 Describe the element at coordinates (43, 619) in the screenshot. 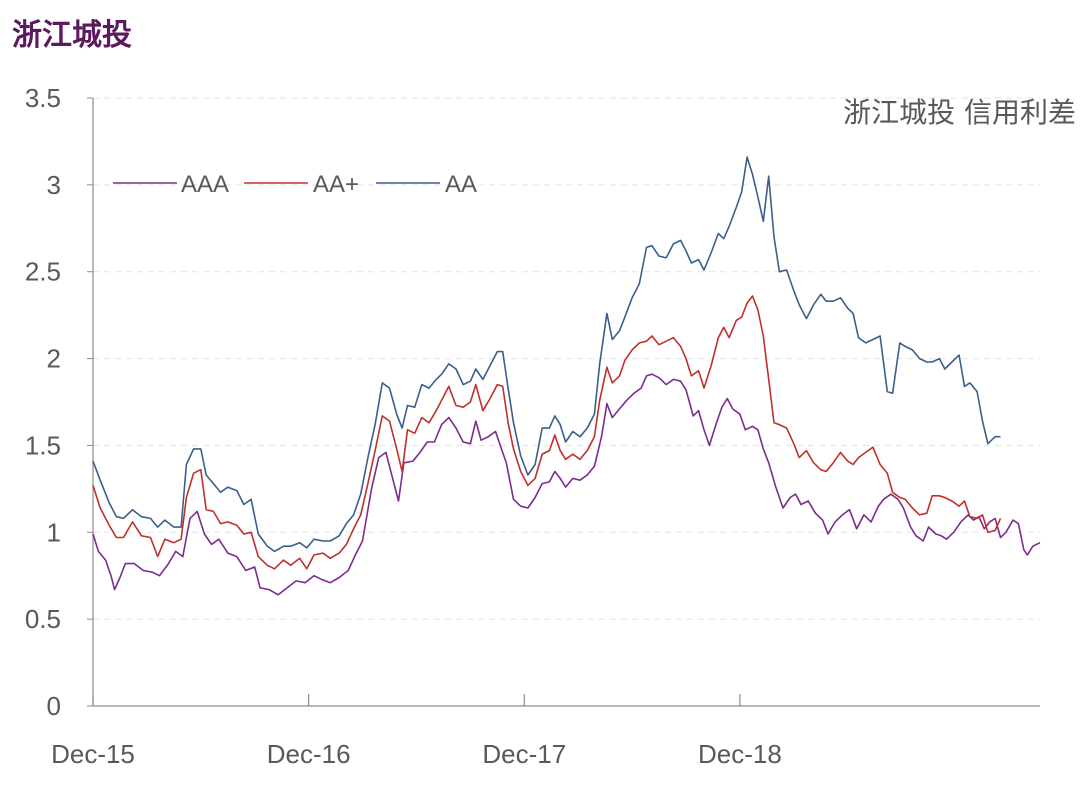

I see `y-tick-label: 0.5` at that location.